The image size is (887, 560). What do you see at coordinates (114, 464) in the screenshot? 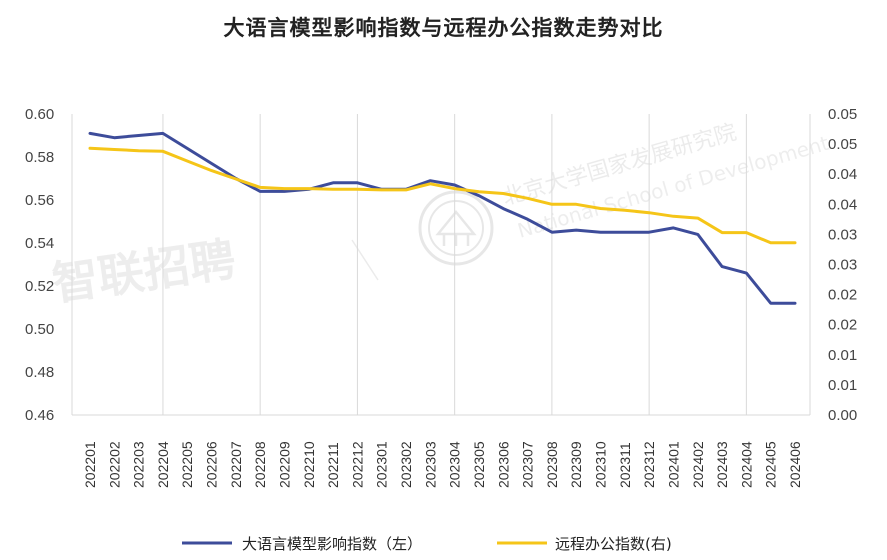
I see `x-tick-label: 202202` at bounding box center [114, 464].